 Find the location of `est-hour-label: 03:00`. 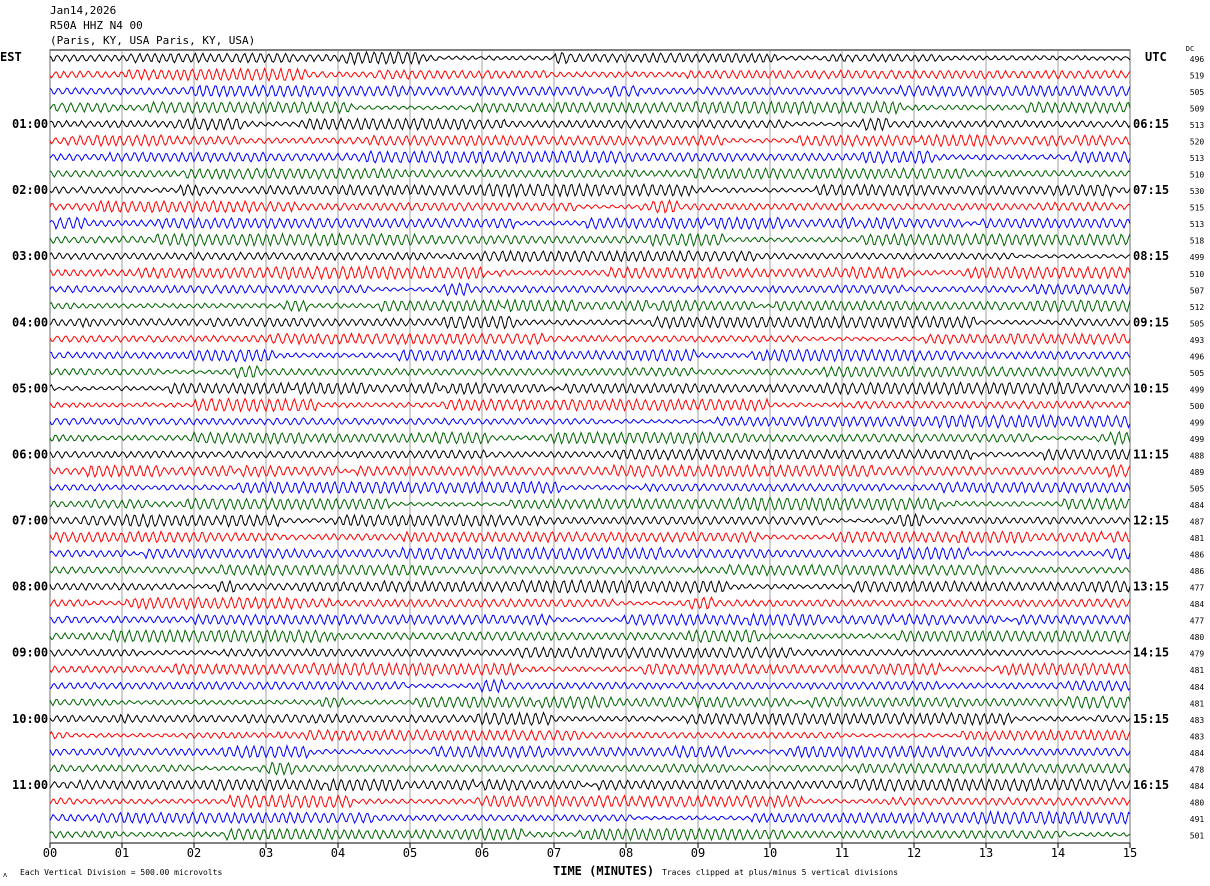

est-hour-label: 03:00 is located at coordinates (30, 256).